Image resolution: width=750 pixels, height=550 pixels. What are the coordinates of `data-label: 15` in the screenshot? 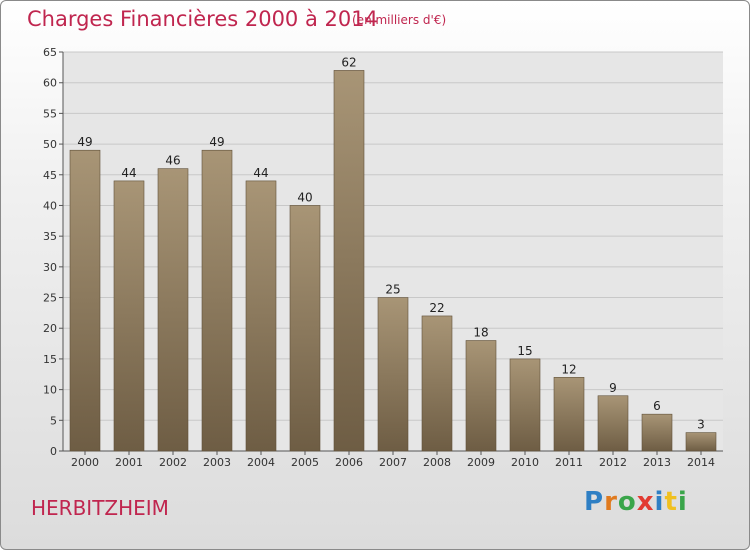 It's located at (524, 351).